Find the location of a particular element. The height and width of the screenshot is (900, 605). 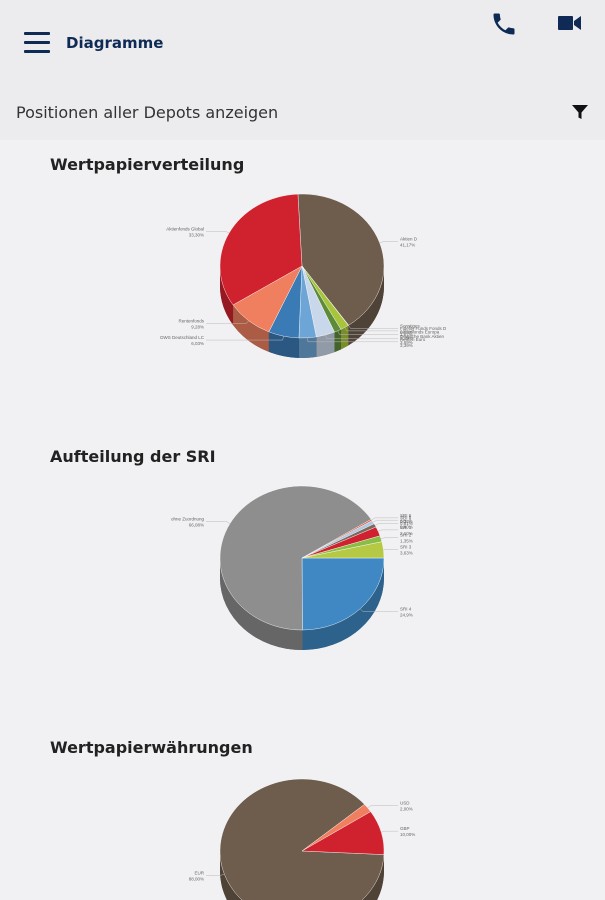

pie-slice-aktien-d is located at coordinates (341, 259).